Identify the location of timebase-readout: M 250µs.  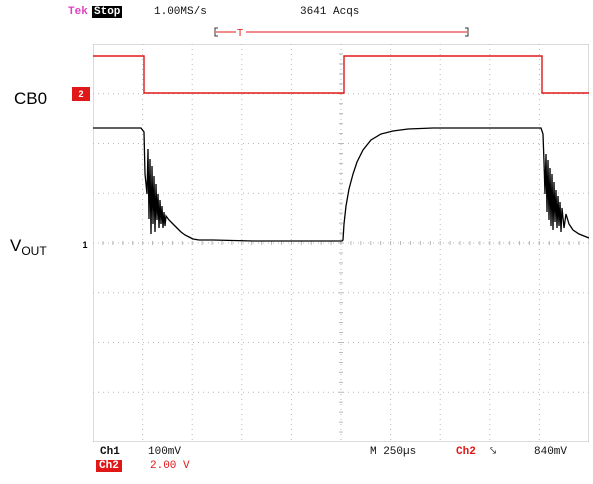
(393, 452).